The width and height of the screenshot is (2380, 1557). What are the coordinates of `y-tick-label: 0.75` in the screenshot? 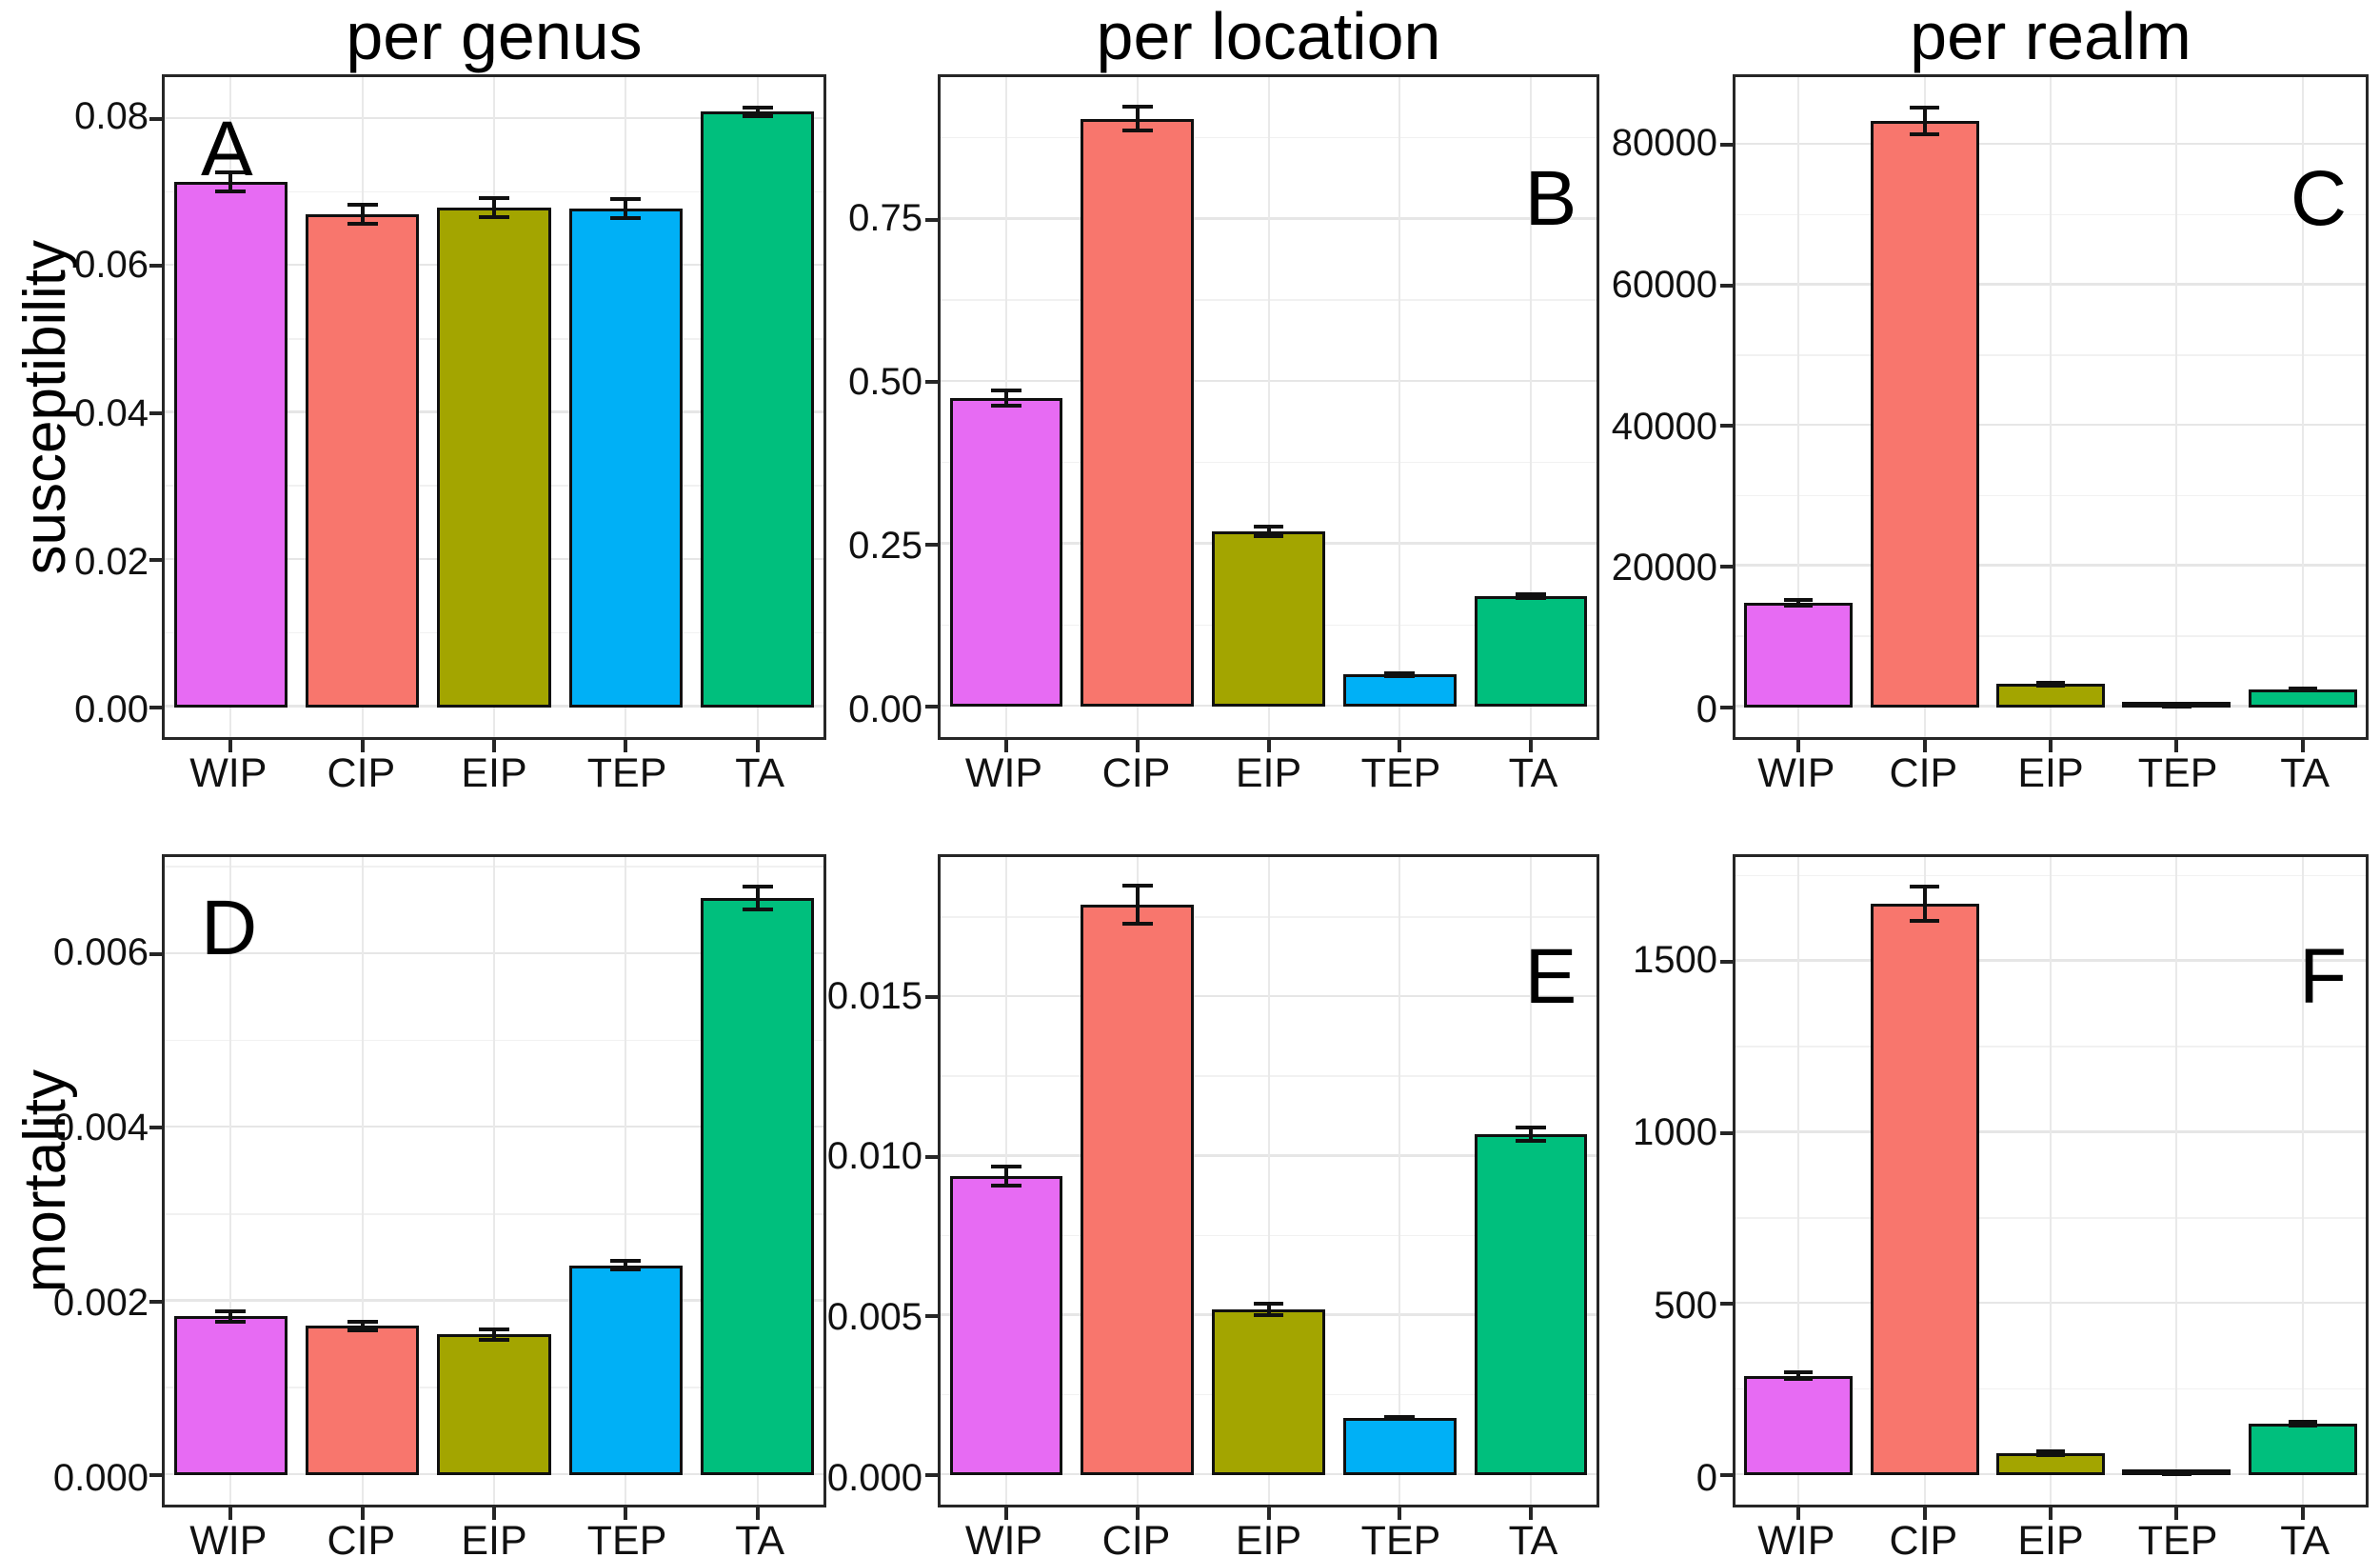 It's located at (885, 217).